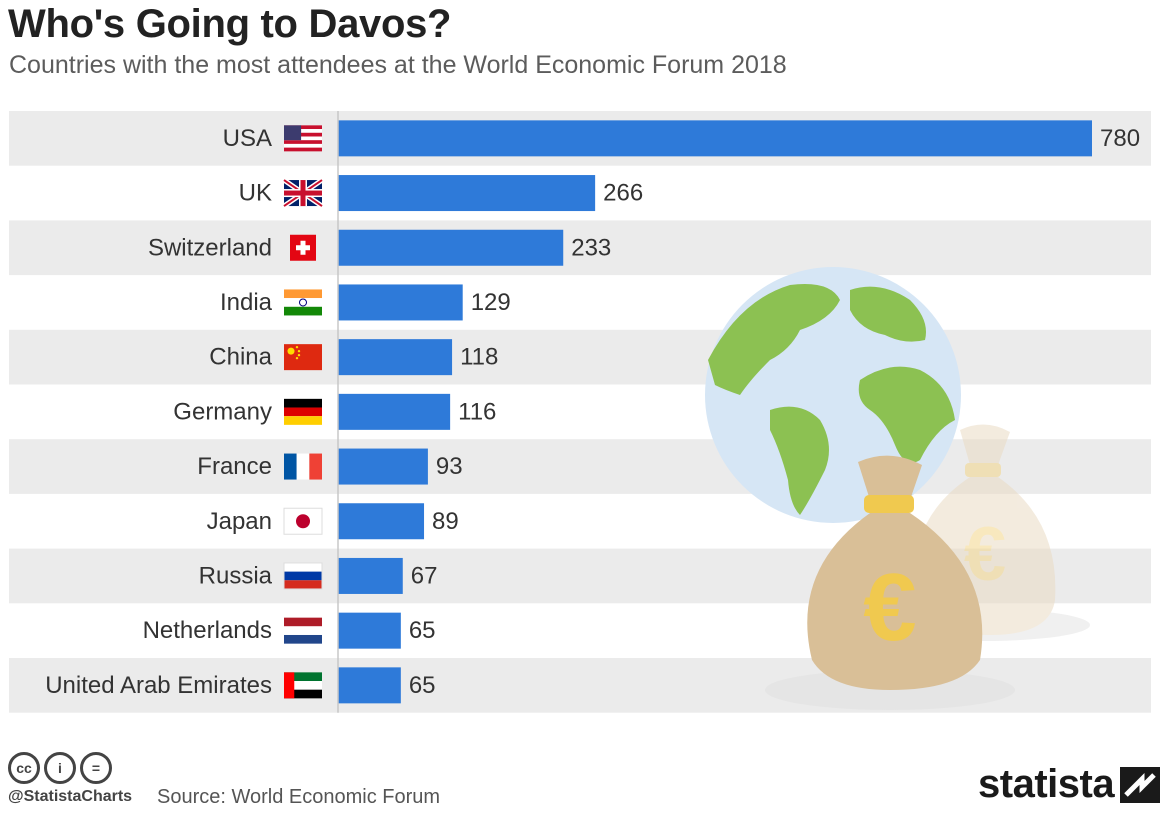 Image resolution: width=1169 pixels, height=817 pixels. Describe the element at coordinates (207, 630) in the screenshot. I see `category-label: Netherlands` at that location.